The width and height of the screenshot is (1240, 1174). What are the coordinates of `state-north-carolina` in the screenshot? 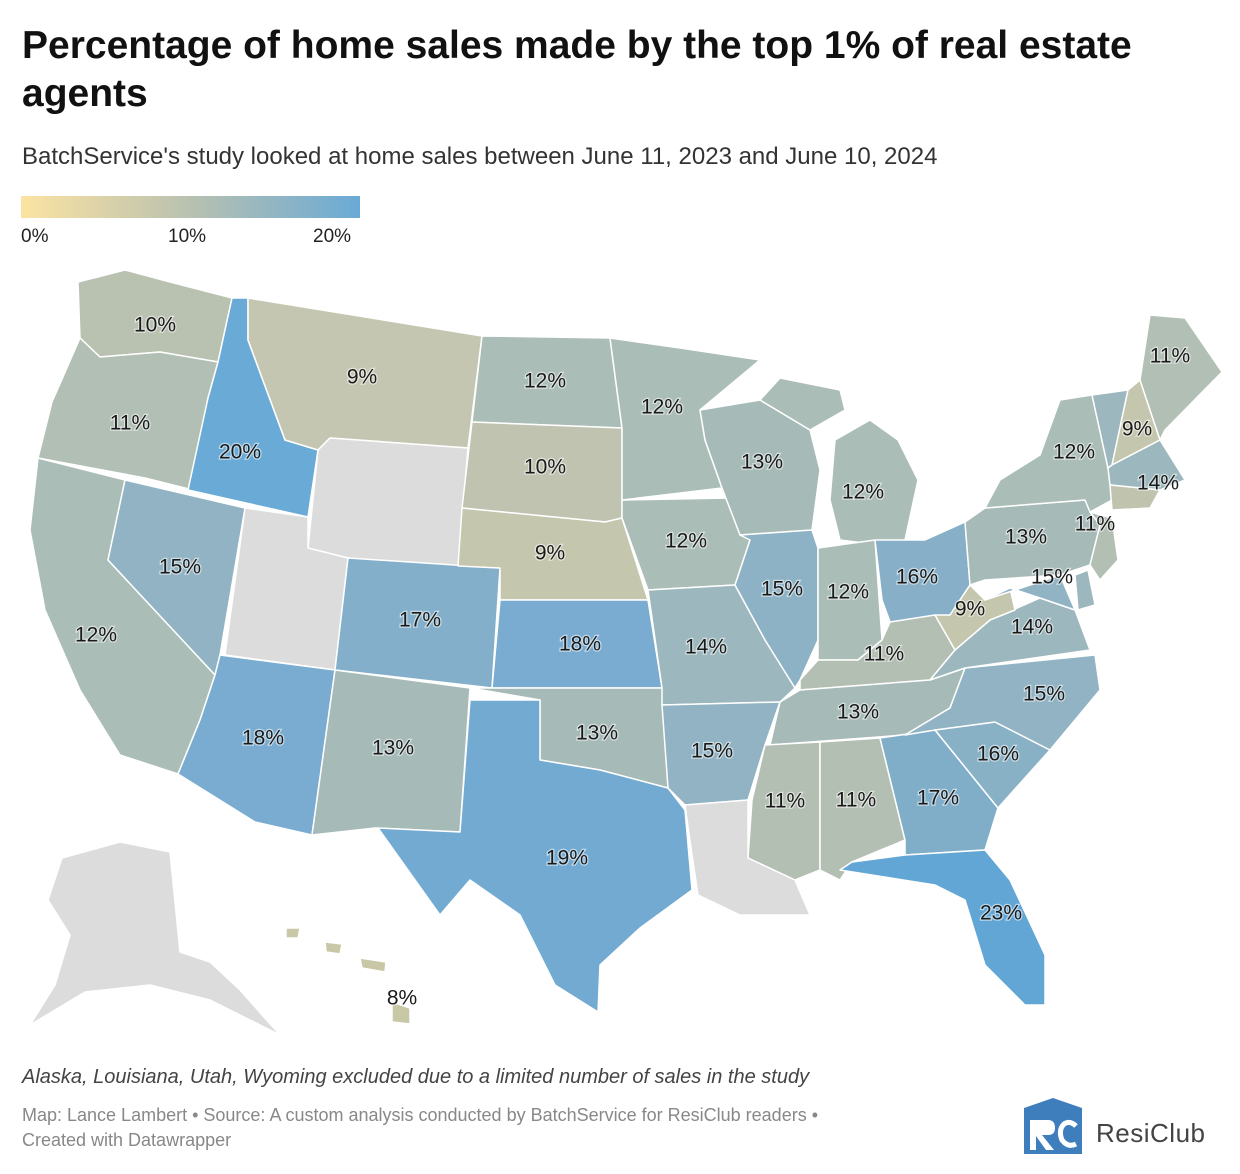 It's located at (1002, 702).